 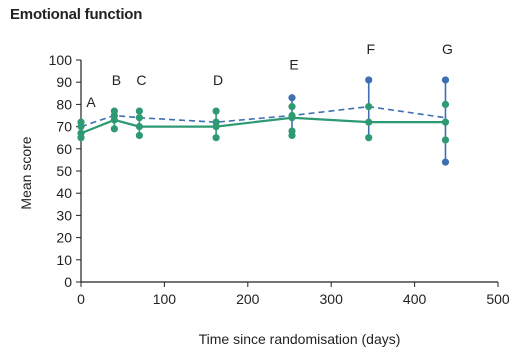 I want to click on timepoint-label: A, so click(x=91, y=102).